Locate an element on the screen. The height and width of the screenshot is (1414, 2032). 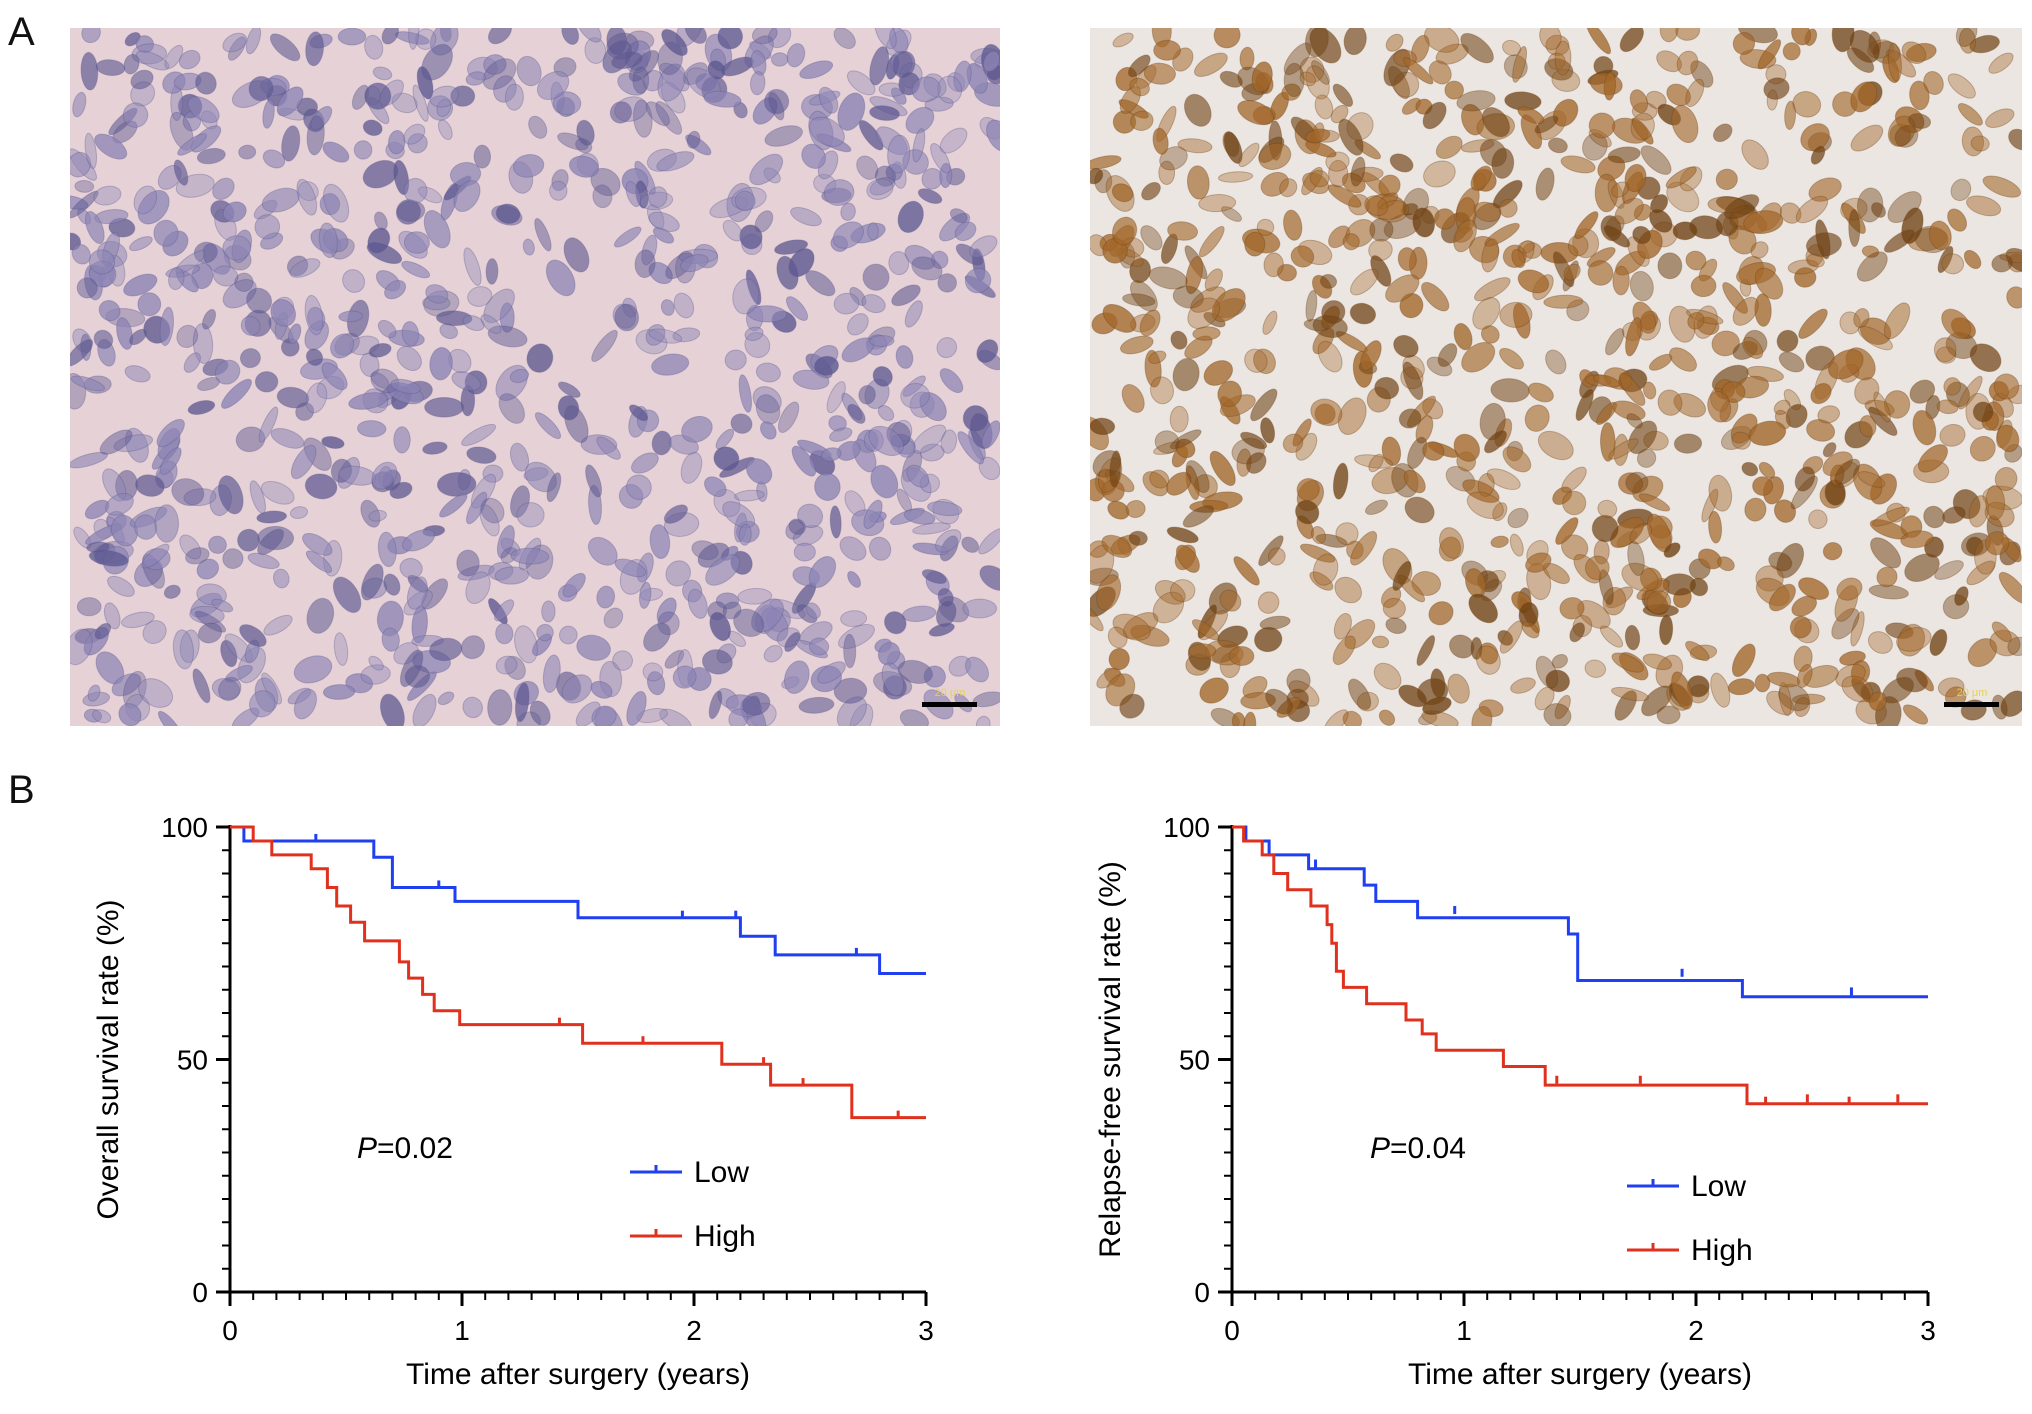
y-axis-label: Relapse-free survival rate (%) is located at coordinates (1110, 1059).